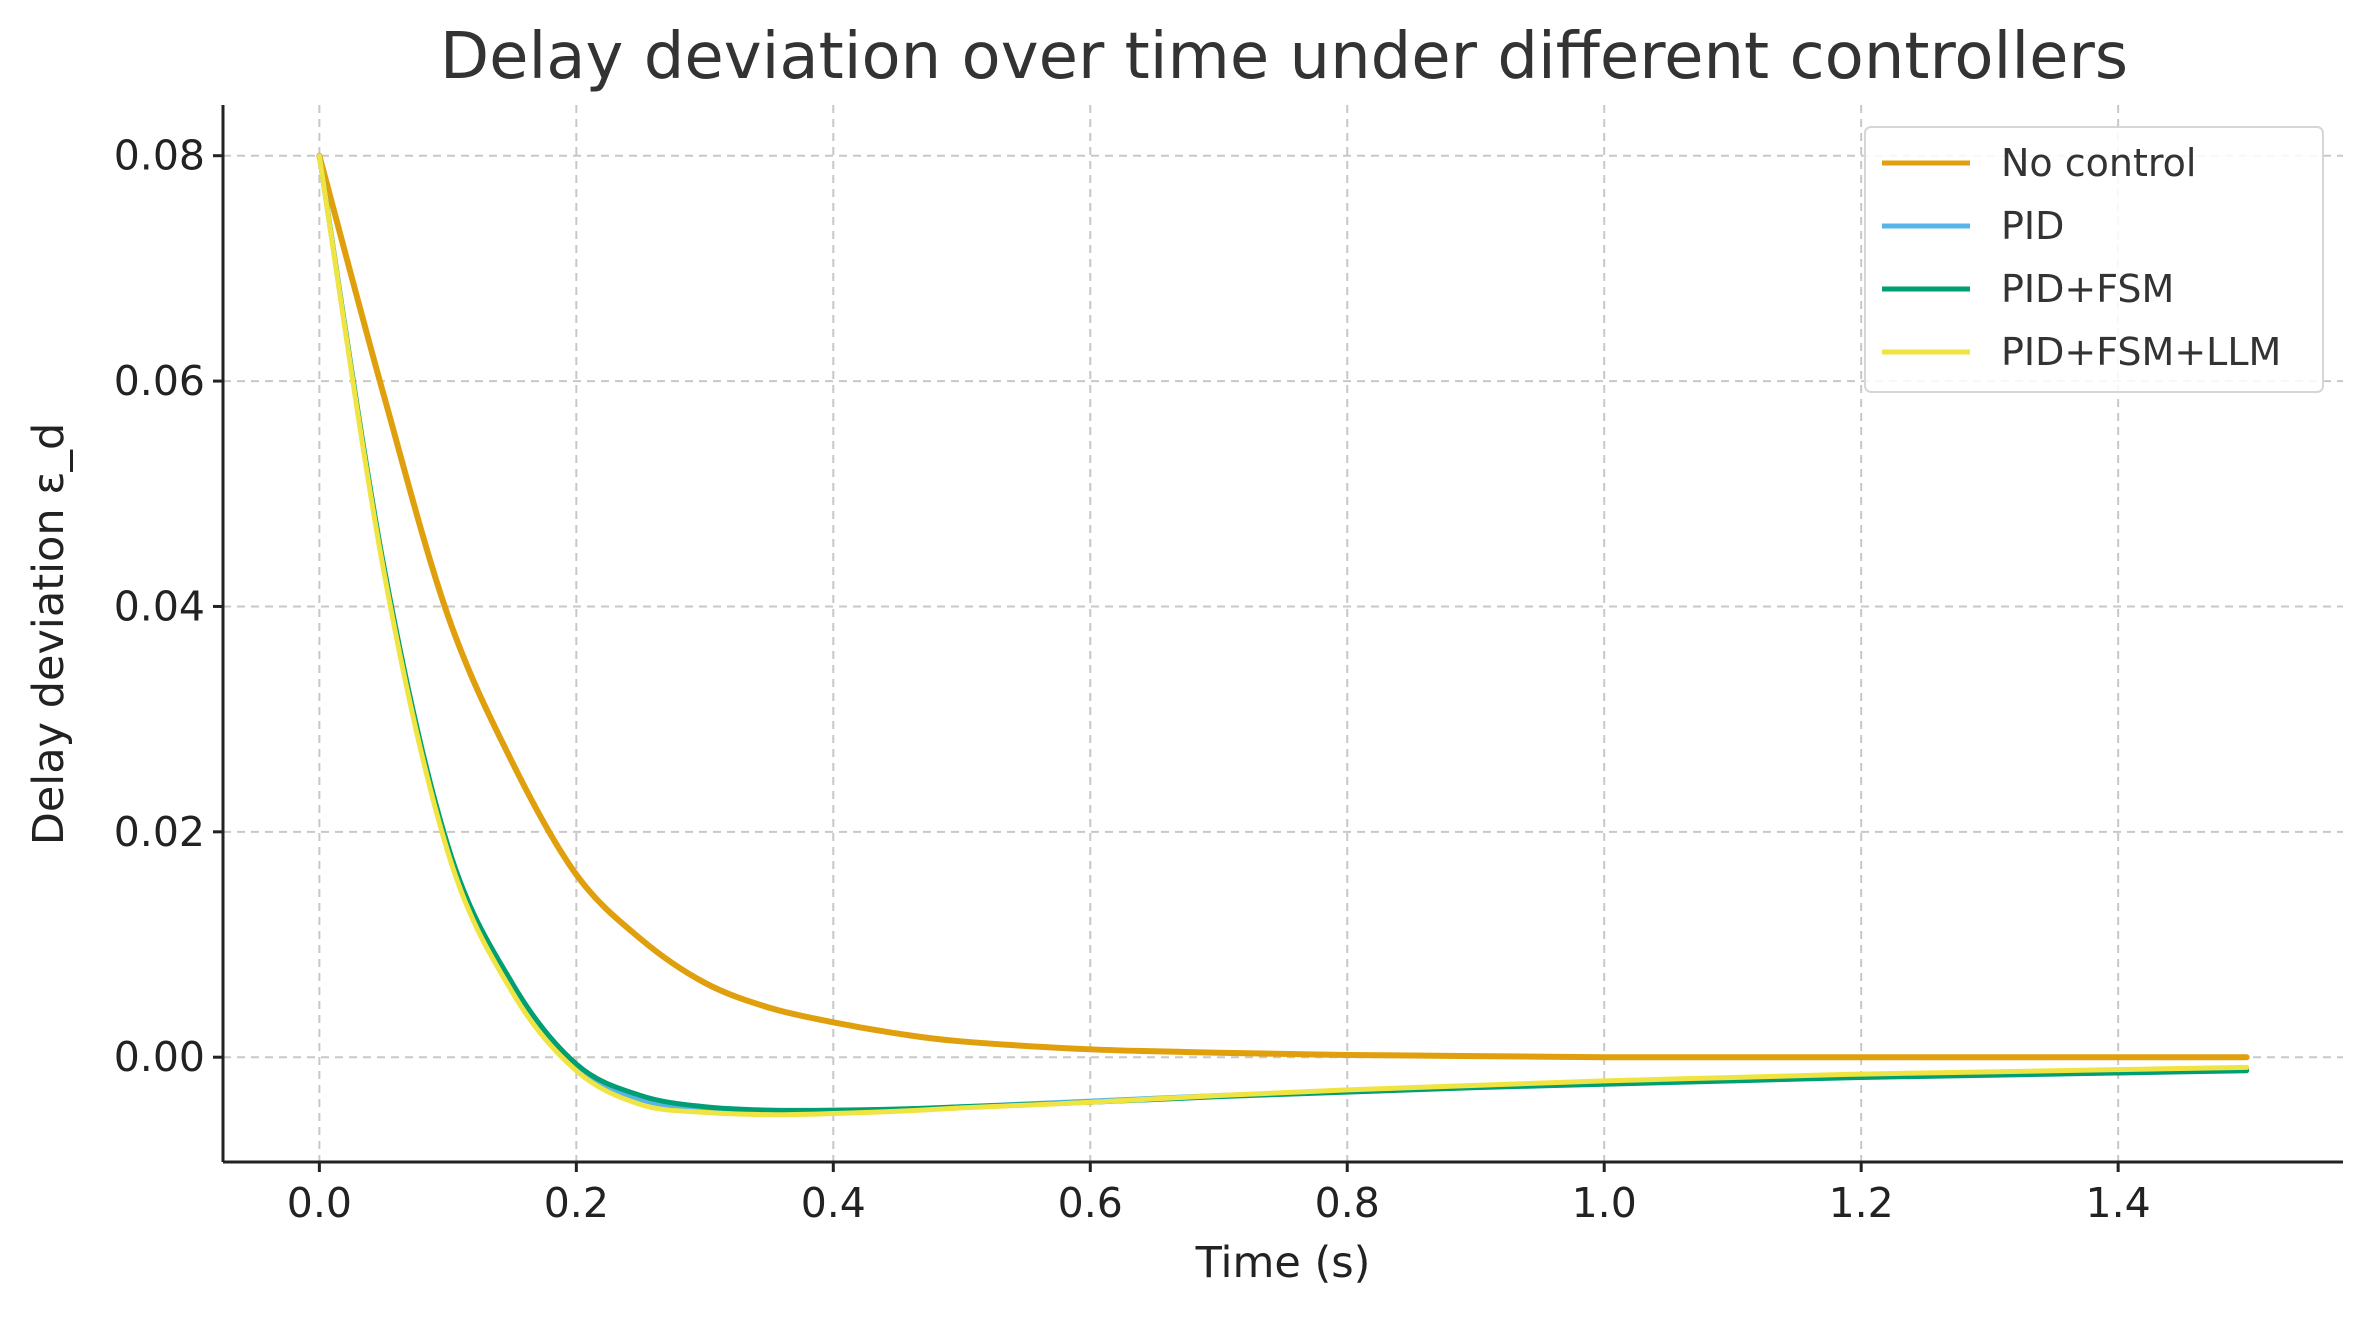 Image resolution: width=2368 pixels, height=1317 pixels. I want to click on y-tick-label: 0.04, so click(159, 606).